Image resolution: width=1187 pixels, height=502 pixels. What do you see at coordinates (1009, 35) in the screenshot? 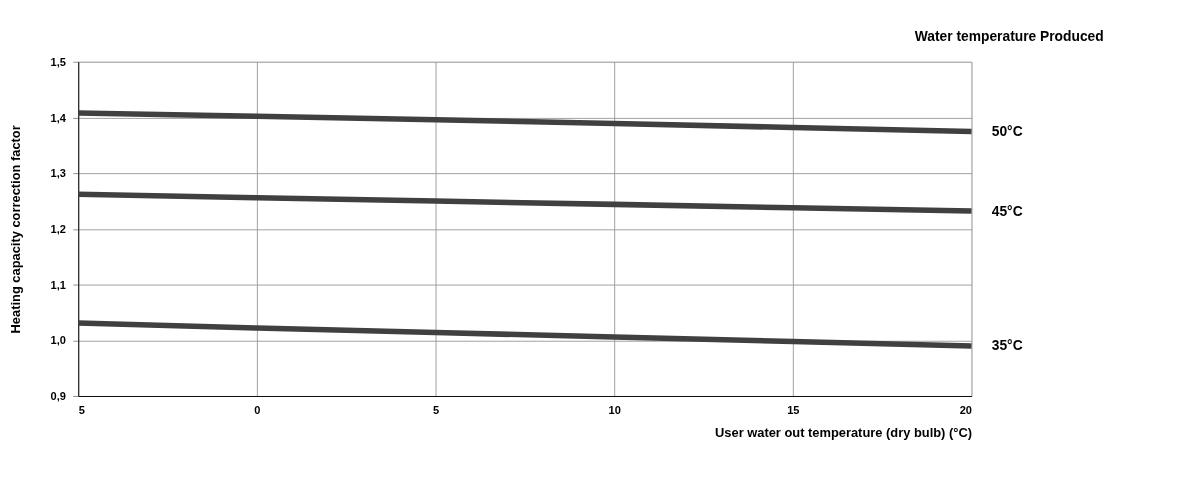
I see `legend-title: Water temperature Produced` at bounding box center [1009, 35].